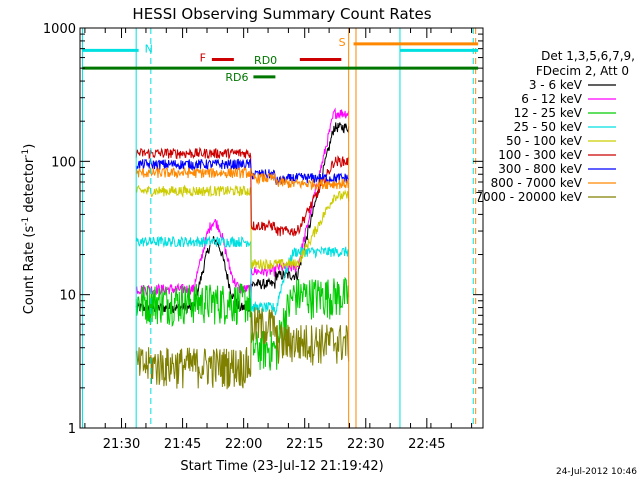 The image size is (640, 480). What do you see at coordinates (72, 429) in the screenshot?
I see `y-tick-label: 1` at bounding box center [72, 429].